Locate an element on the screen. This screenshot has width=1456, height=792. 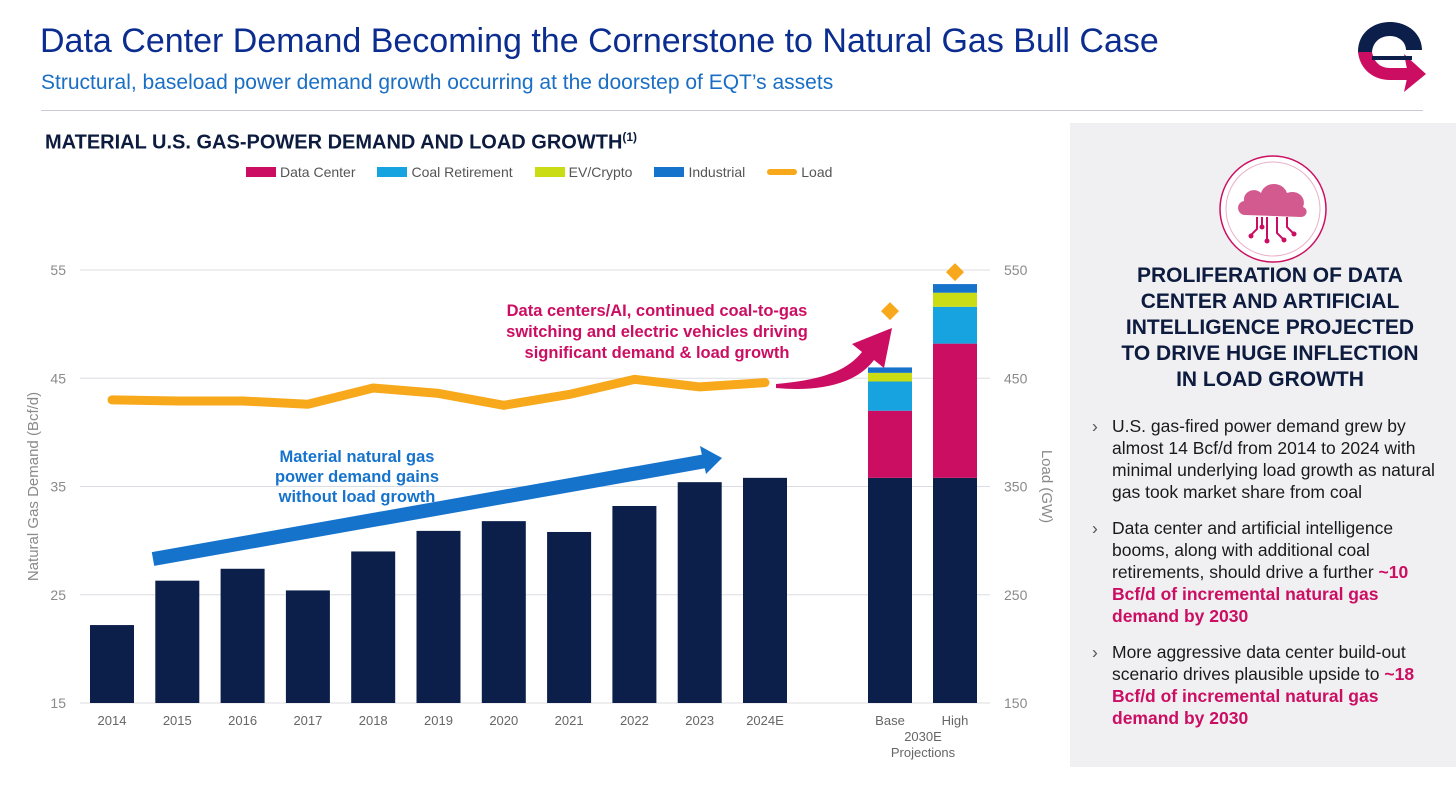
blue-arrowhead is located at coordinates (711, 460).